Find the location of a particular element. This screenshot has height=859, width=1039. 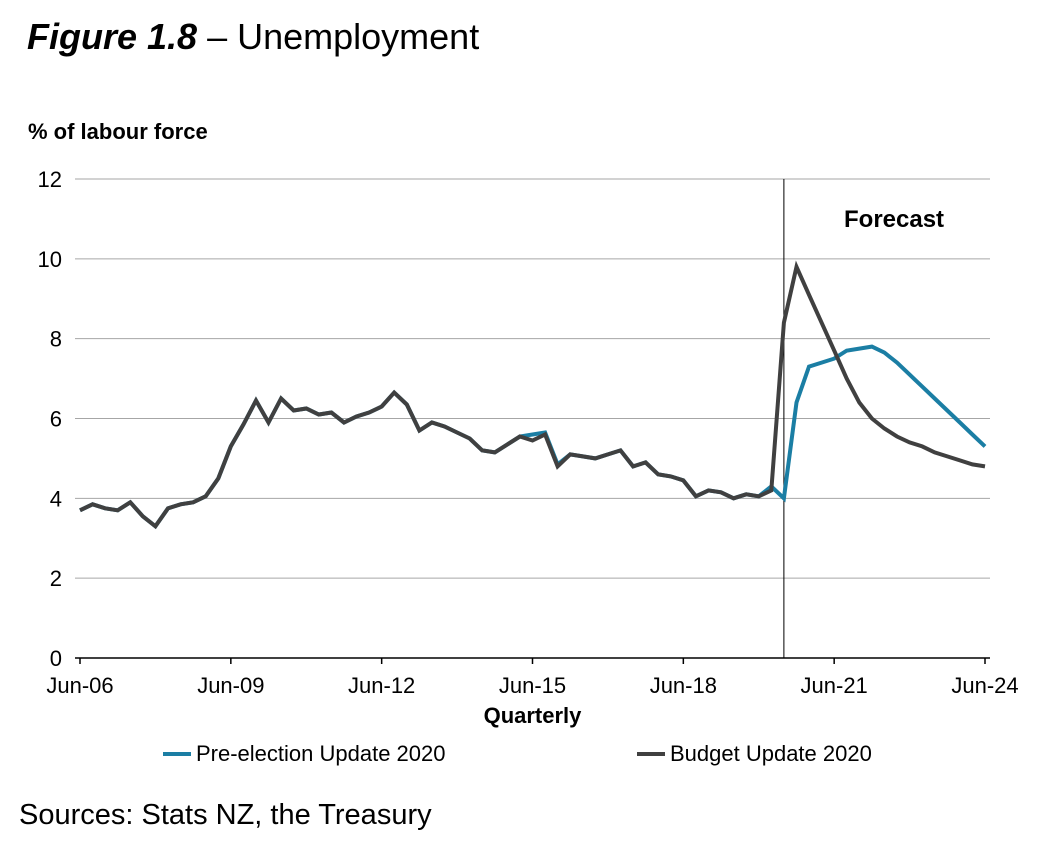

x-axis-title: Quarterly is located at coordinates (532, 715).